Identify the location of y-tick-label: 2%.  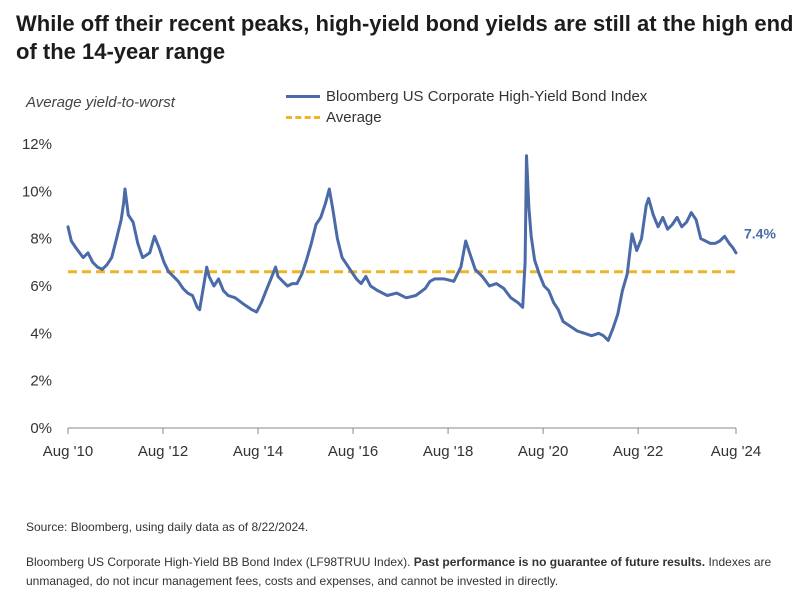
(41, 381).